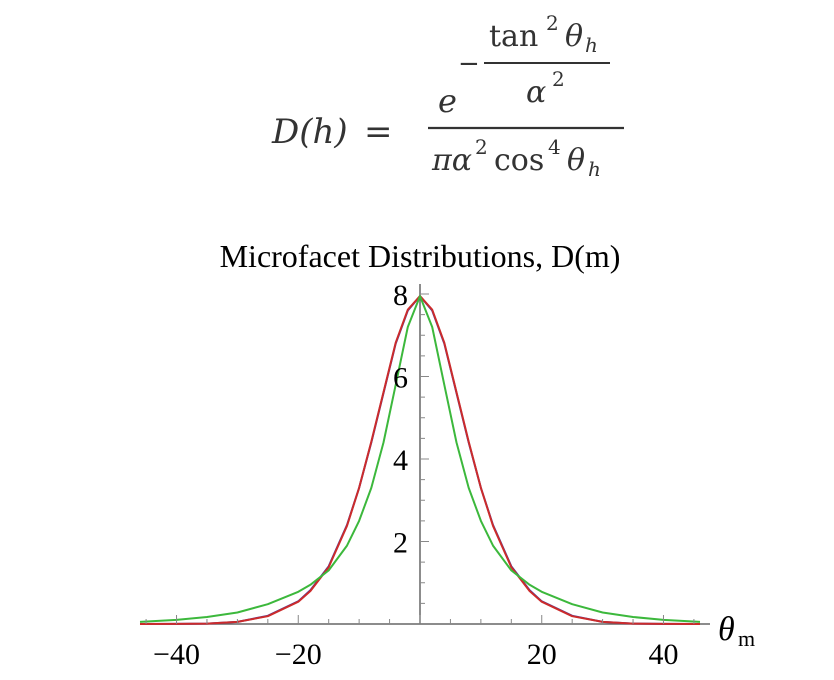 Image resolution: width=834 pixels, height=680 pixels. What do you see at coordinates (558, 79) in the screenshot?
I see `formula-alpha-sq: 2` at bounding box center [558, 79].